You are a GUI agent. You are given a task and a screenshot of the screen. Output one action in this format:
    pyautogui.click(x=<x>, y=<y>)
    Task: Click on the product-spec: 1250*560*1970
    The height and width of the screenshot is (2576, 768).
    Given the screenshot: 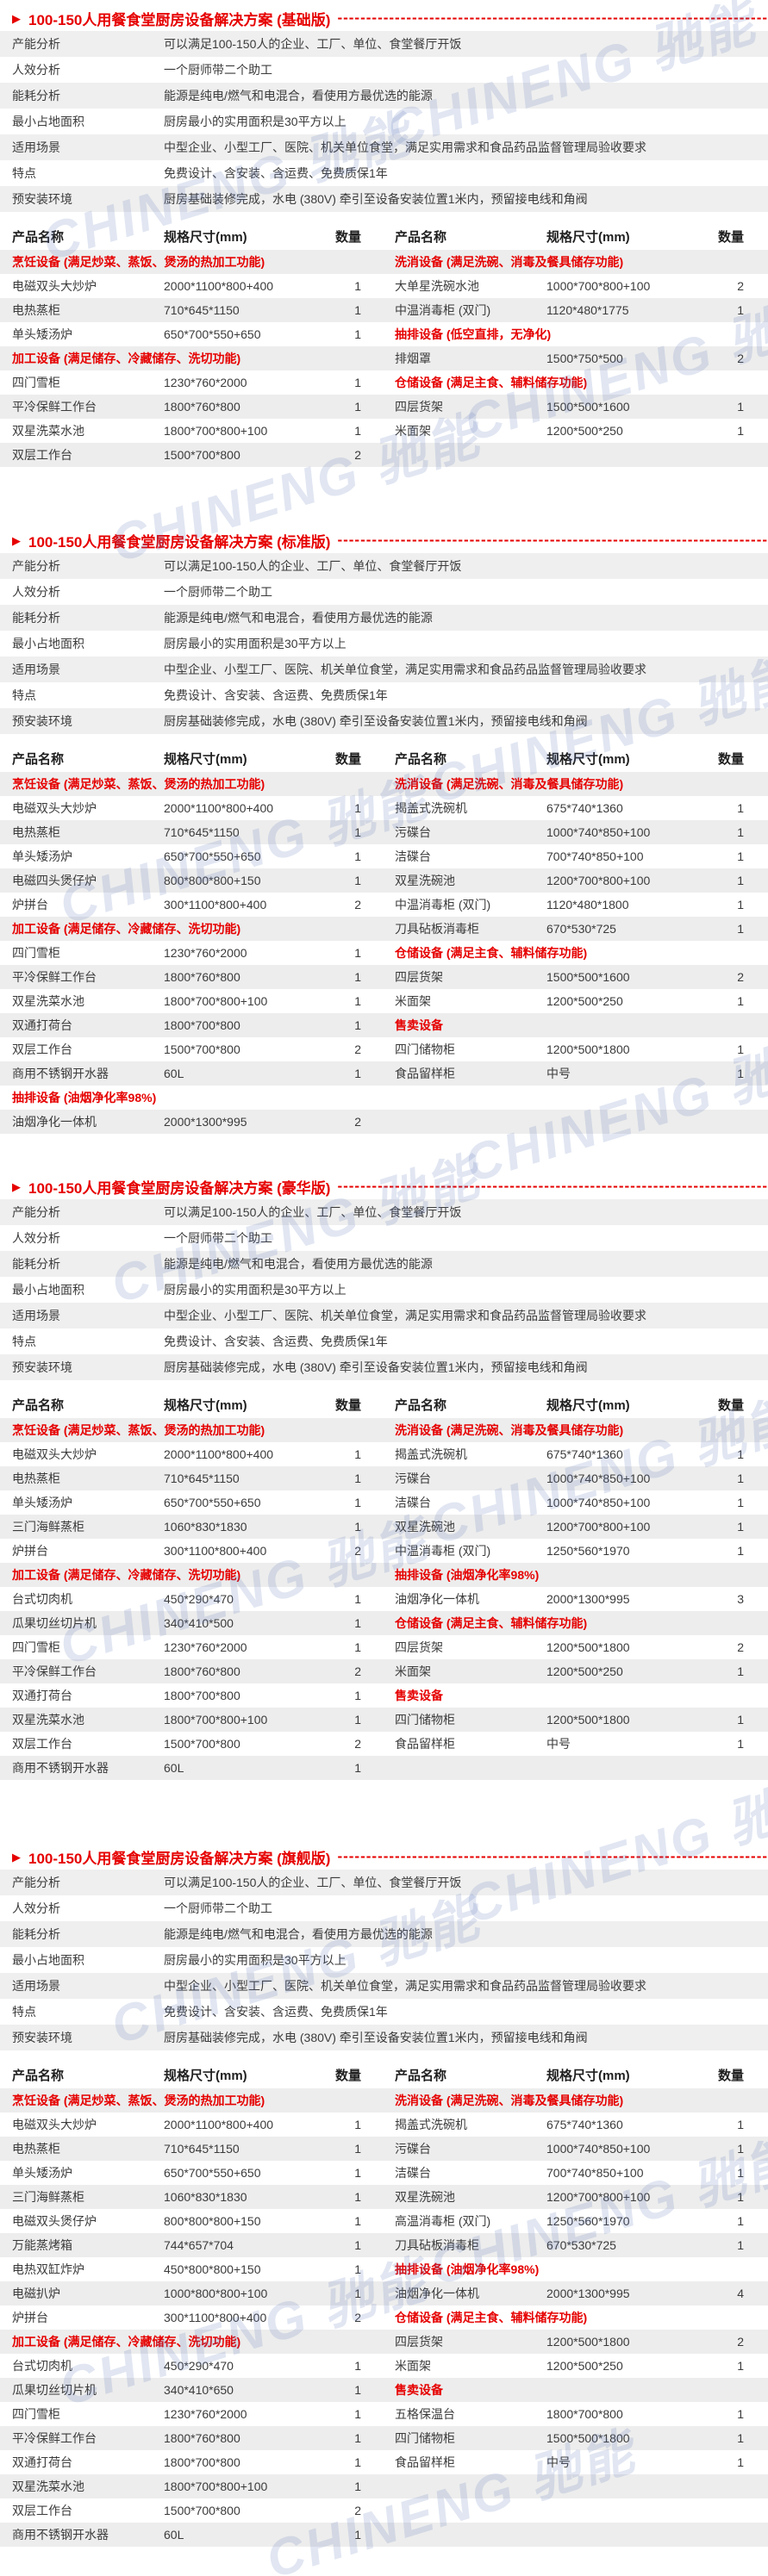 What is the action you would take?
    pyautogui.click(x=588, y=1551)
    